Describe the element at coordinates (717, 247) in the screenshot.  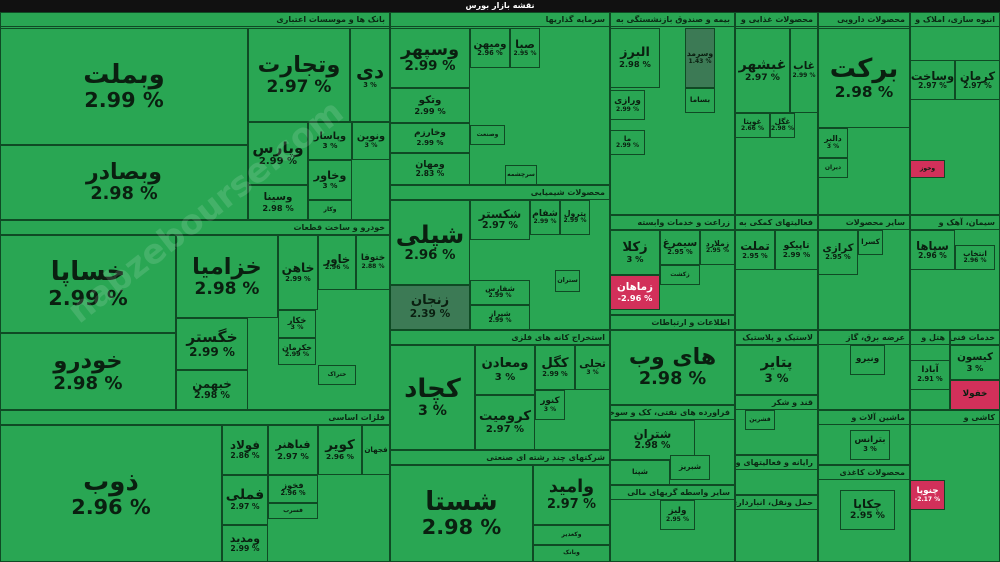
I see `tile: زملارد 2.95 %` at that location.